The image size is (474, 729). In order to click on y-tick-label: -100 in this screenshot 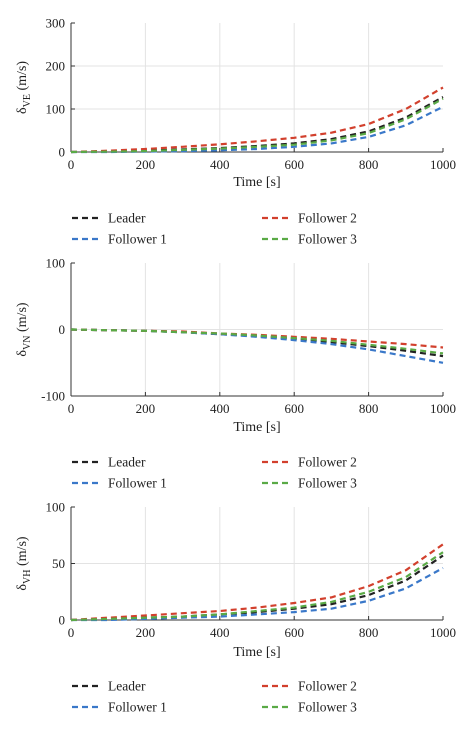, I will do `click(53, 396)`.